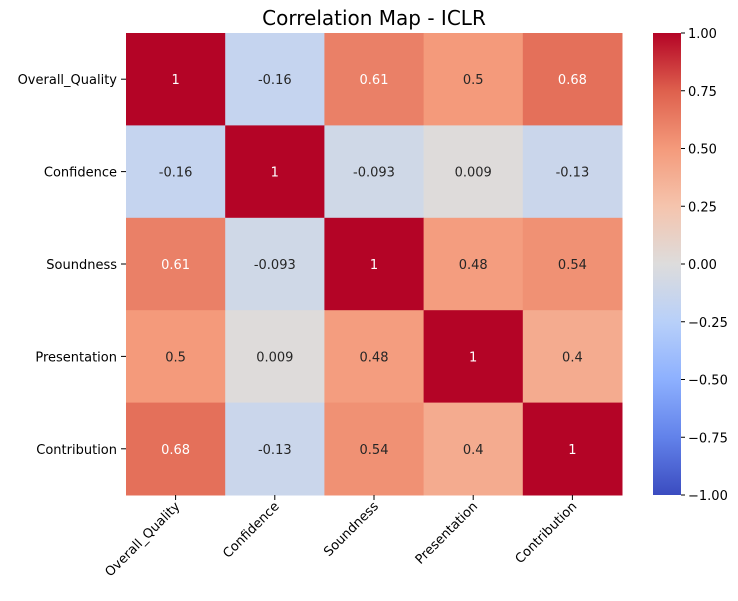 This screenshot has width=738, height=601. Describe the element at coordinates (702, 150) in the screenshot. I see `colorbar-tick-label: 0.50` at that location.